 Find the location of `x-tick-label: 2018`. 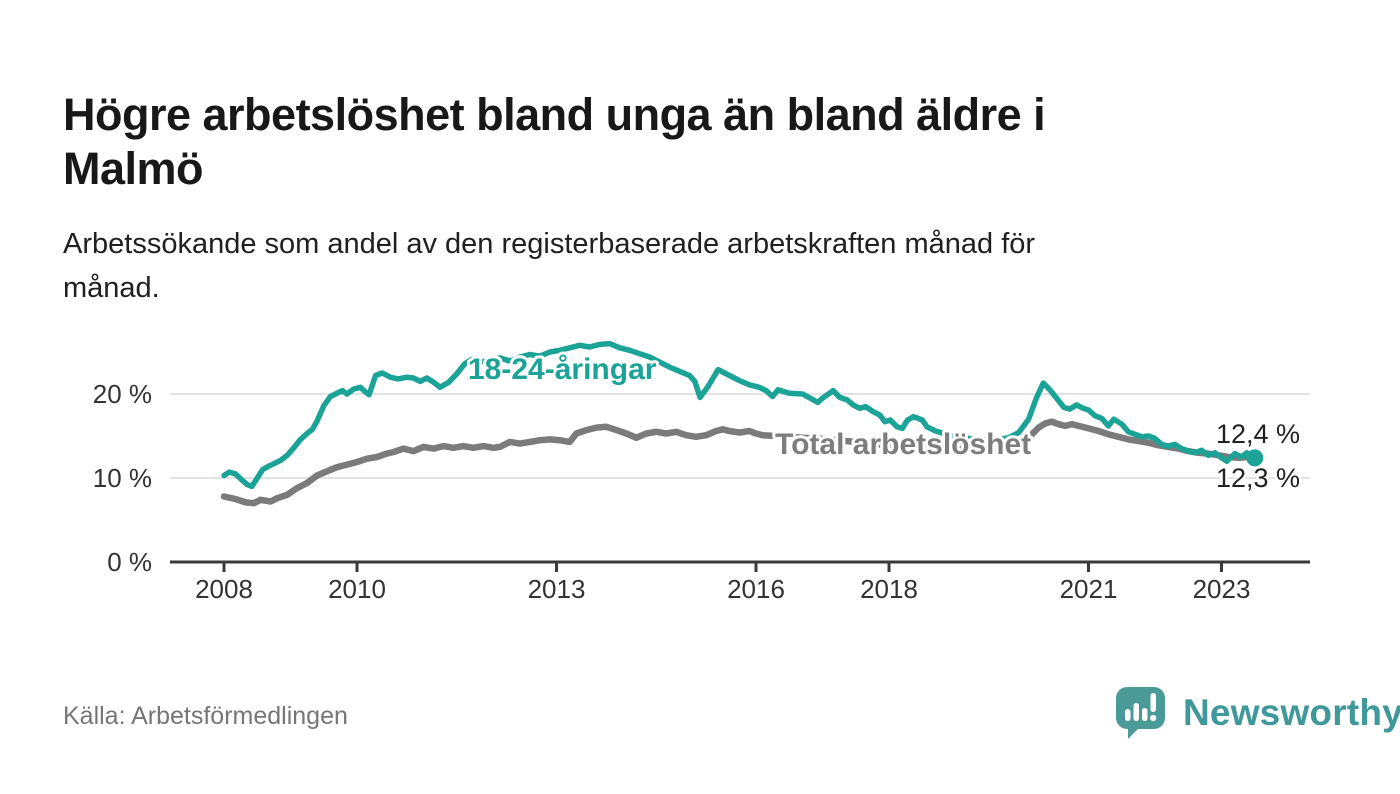

x-tick-label: 2018 is located at coordinates (889, 589).